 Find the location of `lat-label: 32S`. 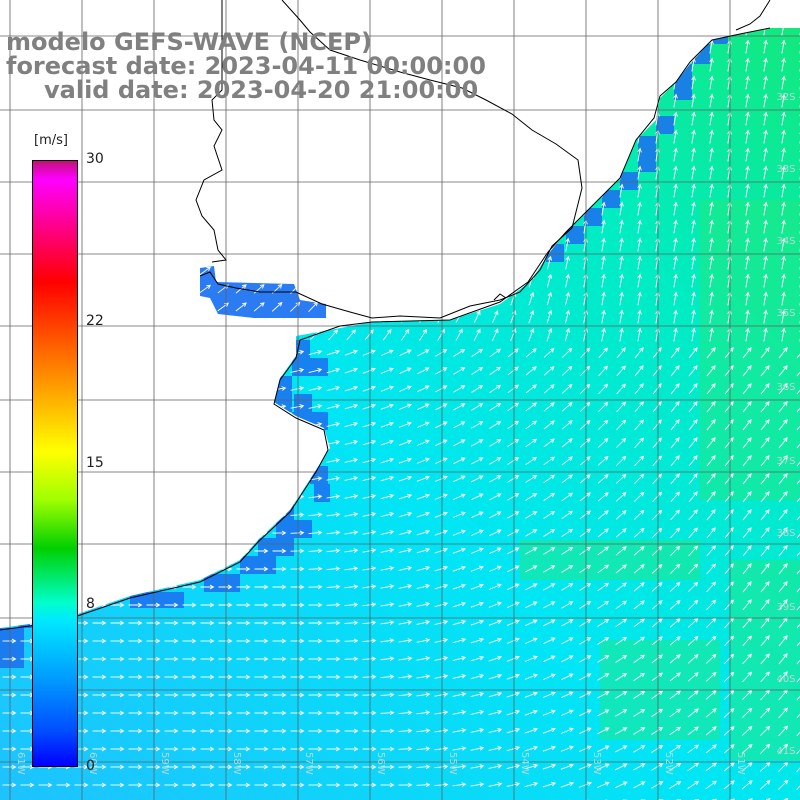

lat-label: 32S is located at coordinates (785, 97).